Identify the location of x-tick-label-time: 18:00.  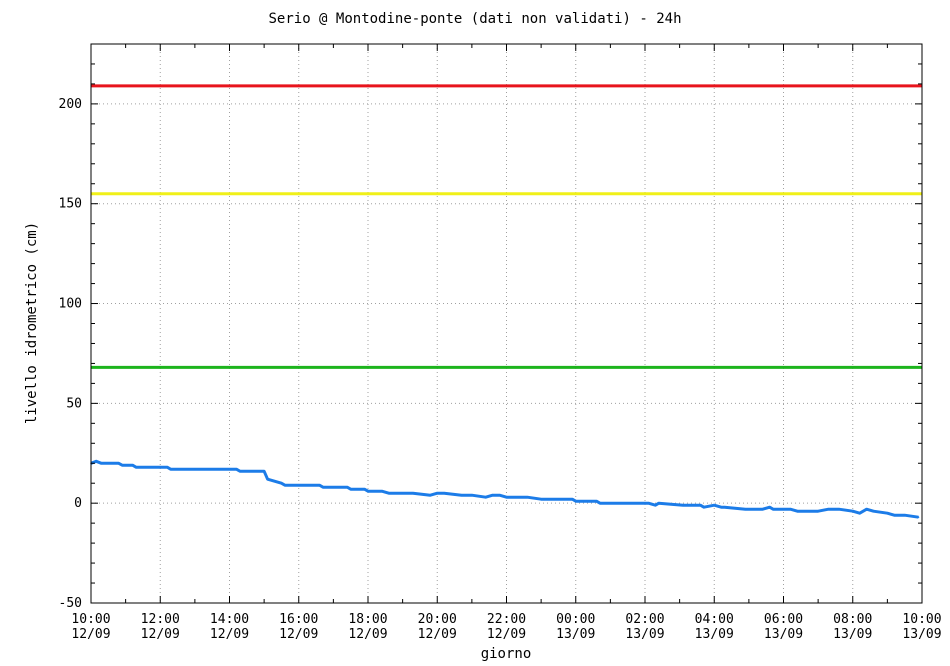
(367, 619).